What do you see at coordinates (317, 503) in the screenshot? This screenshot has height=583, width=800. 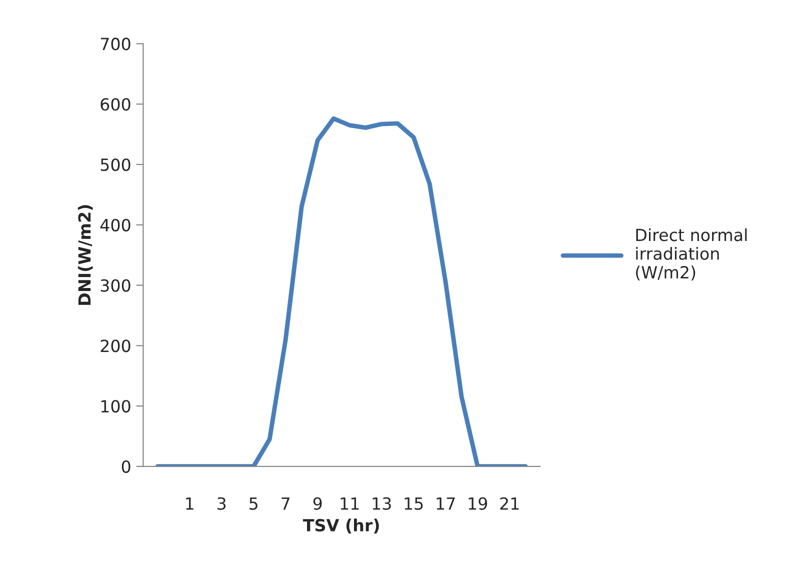 I see `x-tick-label: 9` at bounding box center [317, 503].